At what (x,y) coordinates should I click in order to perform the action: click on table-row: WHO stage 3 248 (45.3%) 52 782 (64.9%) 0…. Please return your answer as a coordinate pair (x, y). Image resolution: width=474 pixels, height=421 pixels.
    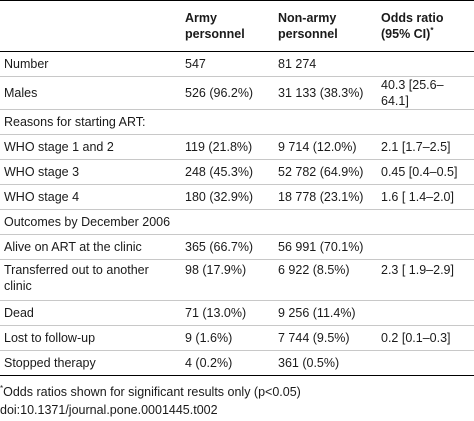
    Looking at the image, I should click on (237, 172).